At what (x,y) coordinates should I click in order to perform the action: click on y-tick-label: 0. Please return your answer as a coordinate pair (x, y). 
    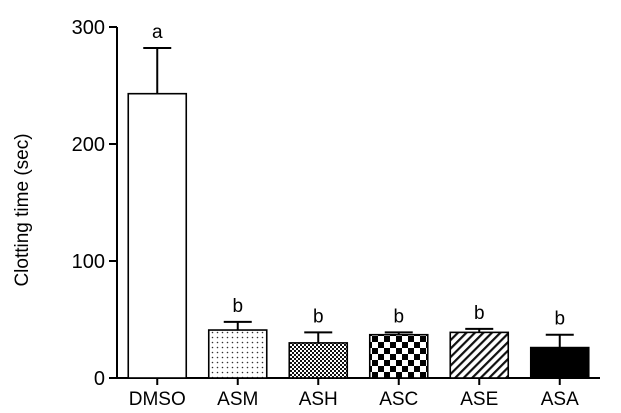
    Looking at the image, I should click on (99, 379).